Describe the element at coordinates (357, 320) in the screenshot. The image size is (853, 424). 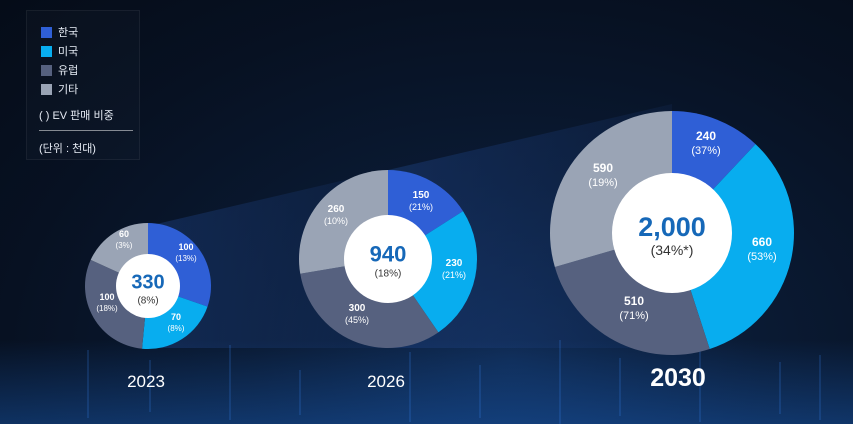
I see `share-label-2026-2: (45%)` at that location.